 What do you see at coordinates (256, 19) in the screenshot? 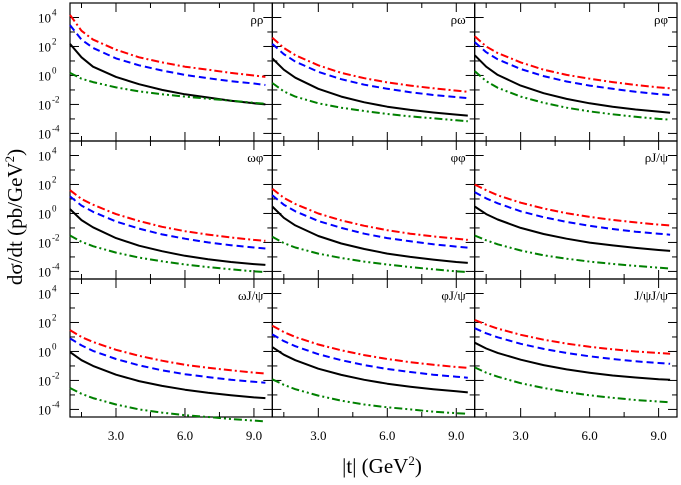
I see `panel-label: ρρ` at bounding box center [256, 19].